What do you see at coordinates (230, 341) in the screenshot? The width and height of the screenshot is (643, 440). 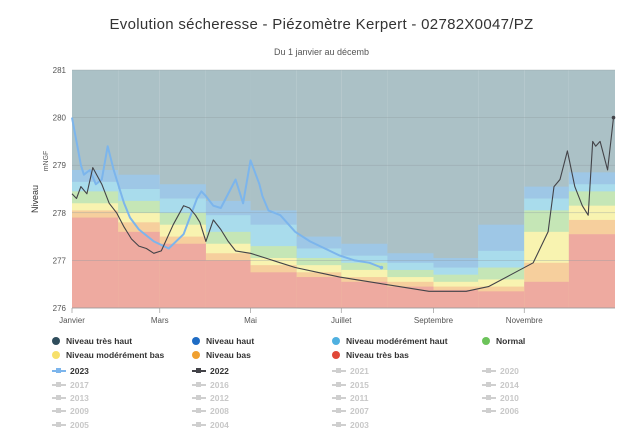 I see `legend-label: Niveau haut` at bounding box center [230, 341].